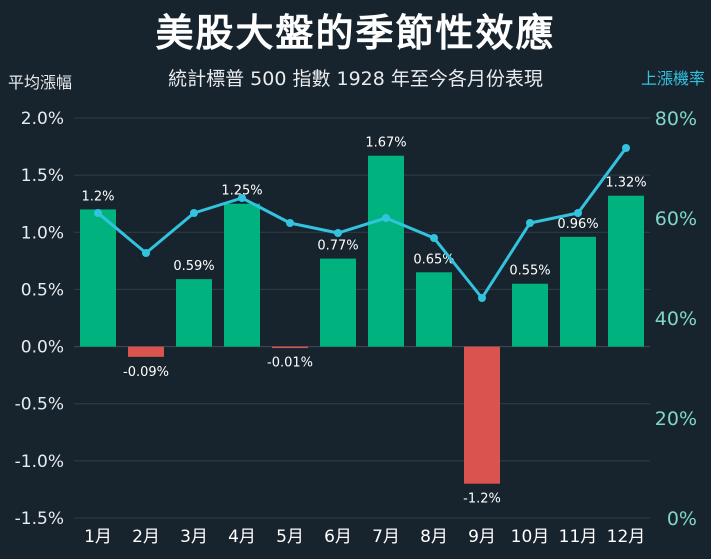 The height and width of the screenshot is (559, 711). I want to click on y-tick-label-left: -0.5%, so click(39, 405).